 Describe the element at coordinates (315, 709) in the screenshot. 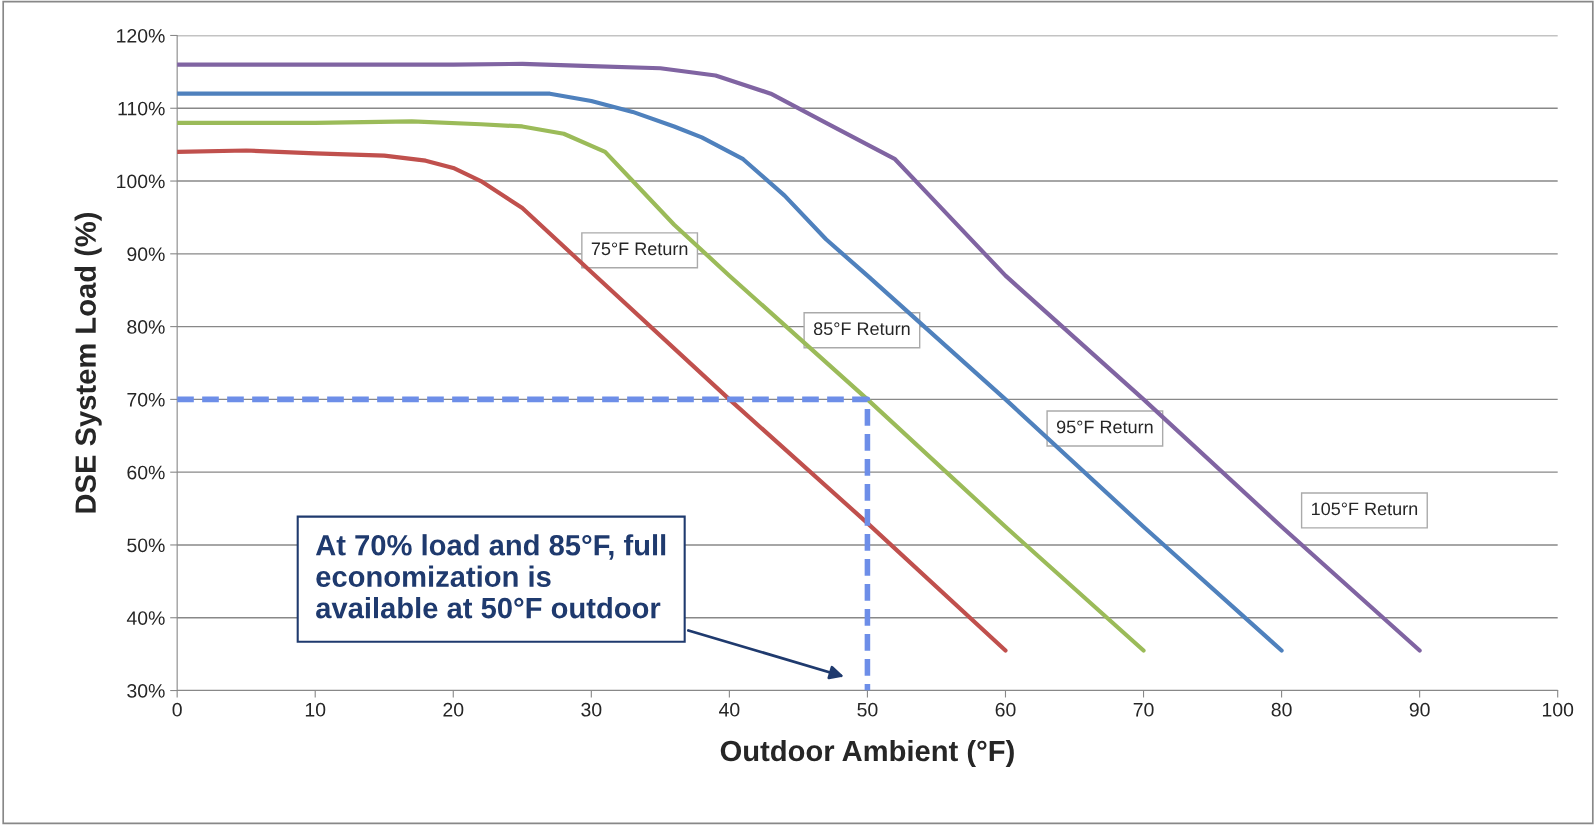

I see `x-tick-label: 10` at that location.